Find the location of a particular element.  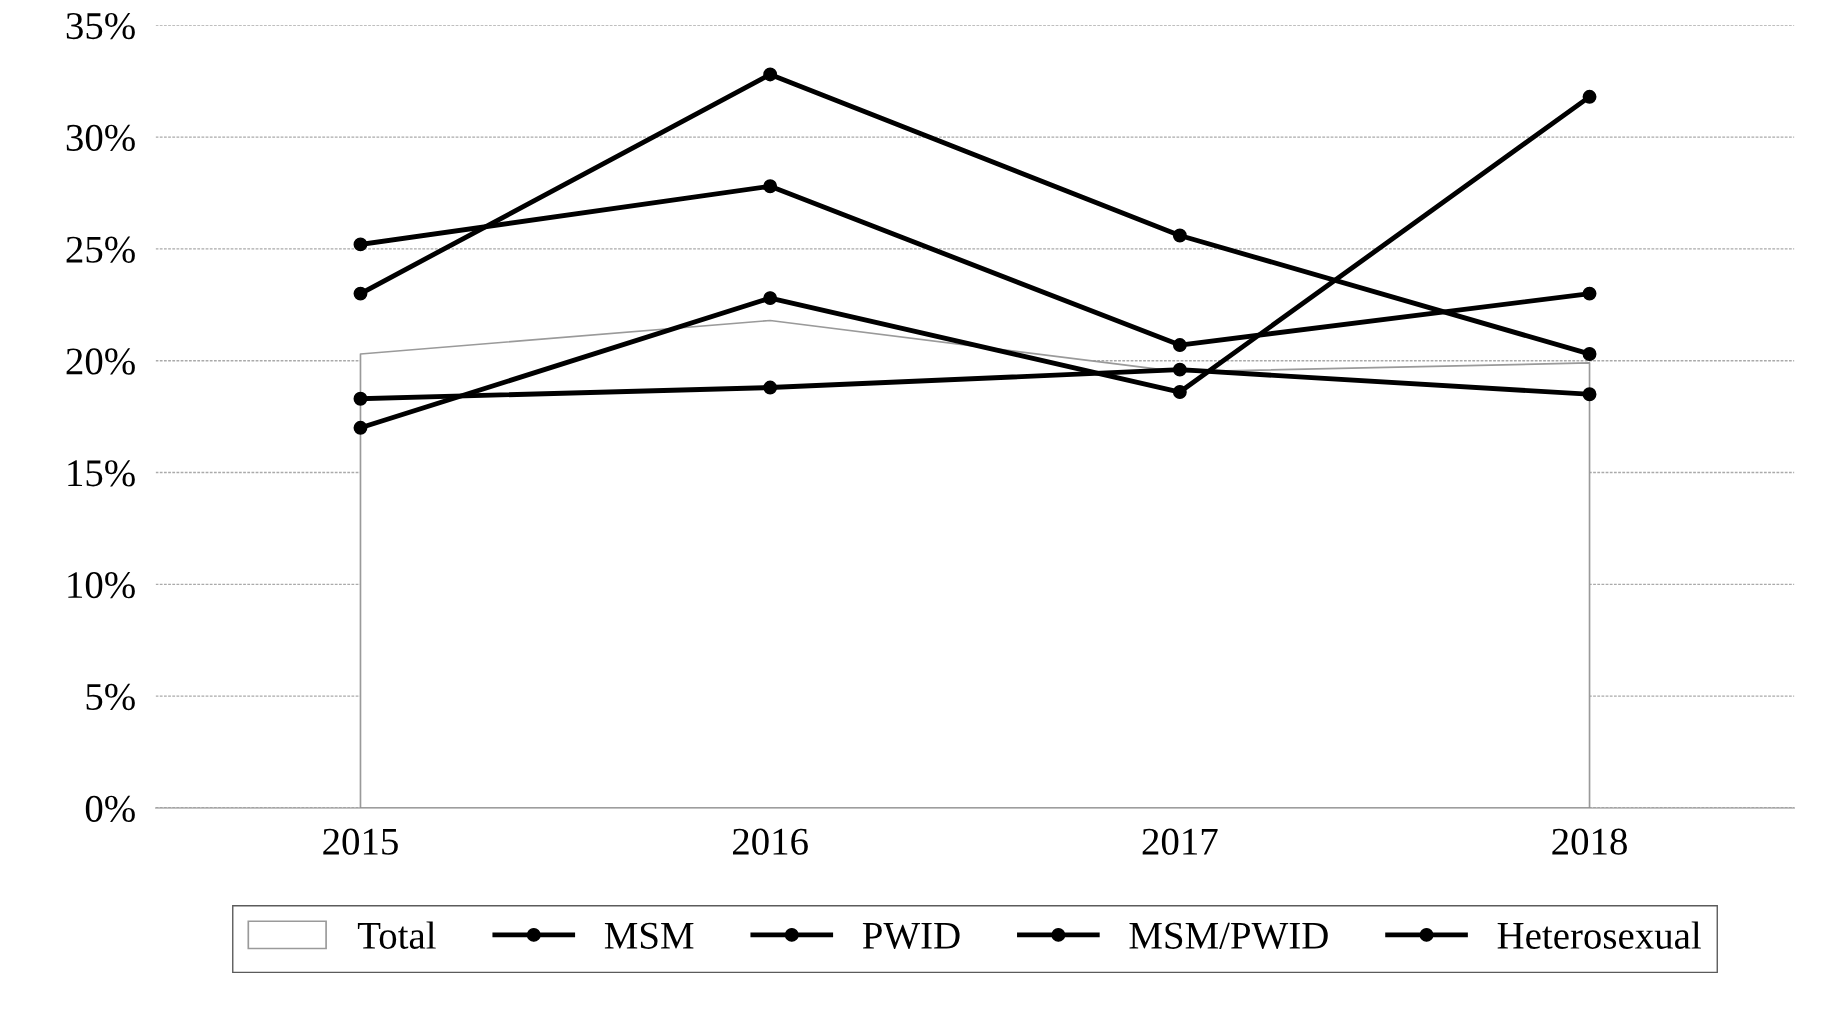

y-tick-label: 0% is located at coordinates (110, 808).